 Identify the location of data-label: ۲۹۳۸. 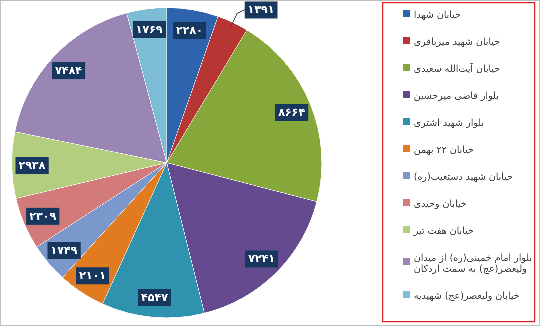
(32, 165).